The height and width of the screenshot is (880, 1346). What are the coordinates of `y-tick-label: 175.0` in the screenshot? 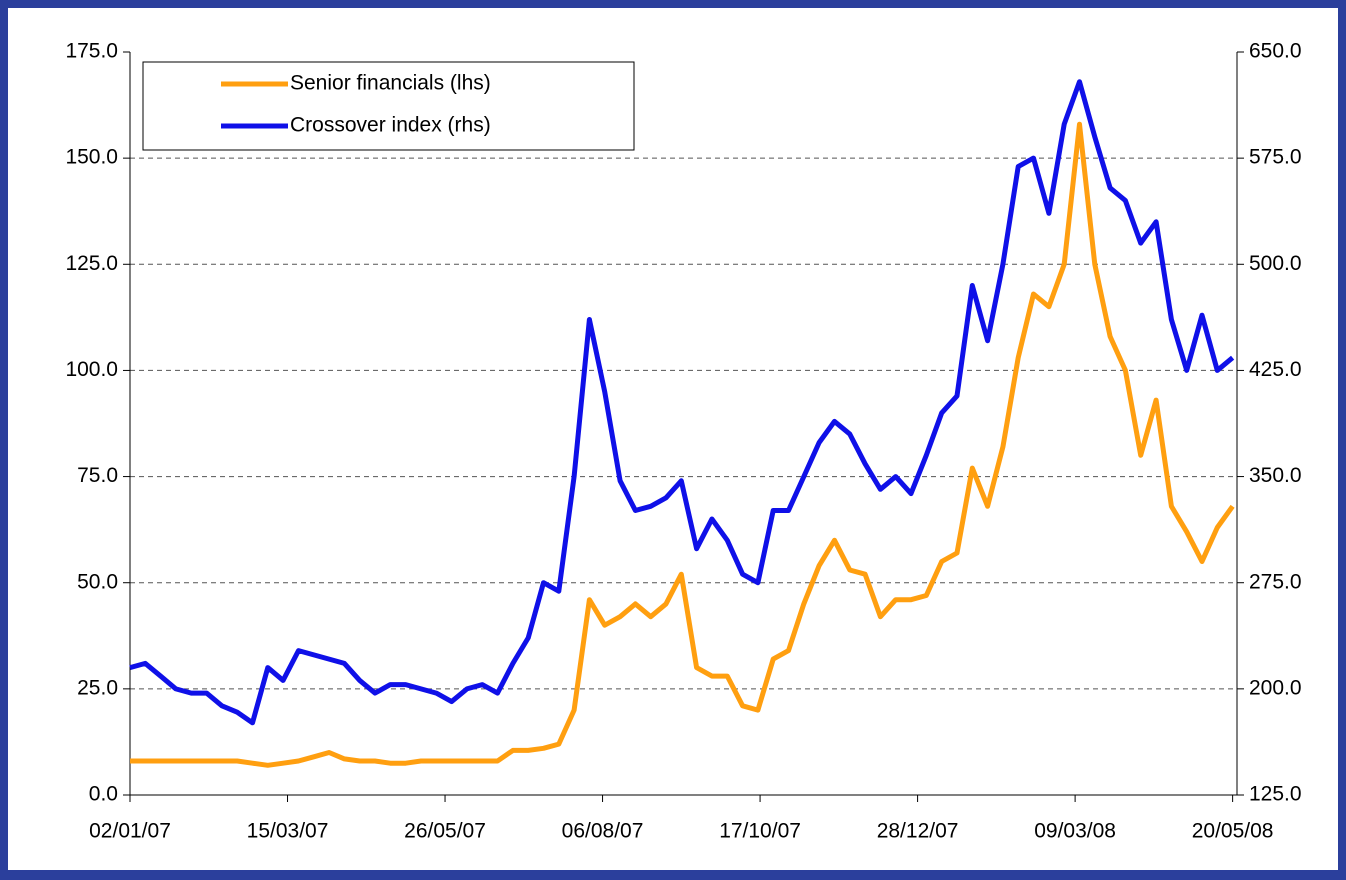 It's located at (91, 51).